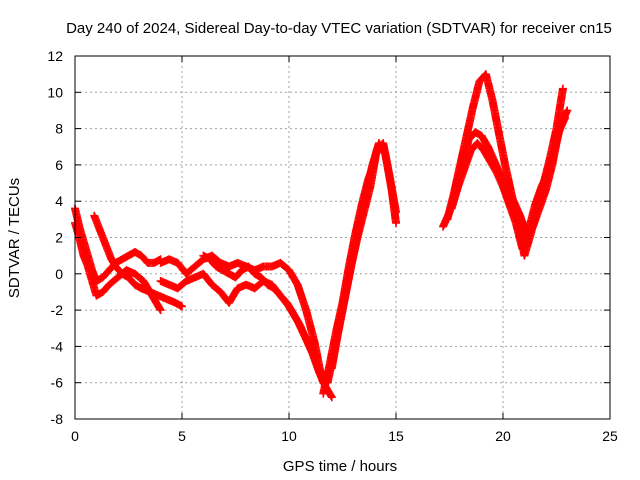  Describe the element at coordinates (340, 466) in the screenshot. I see `x-axis-label: GPS time / hours` at that location.